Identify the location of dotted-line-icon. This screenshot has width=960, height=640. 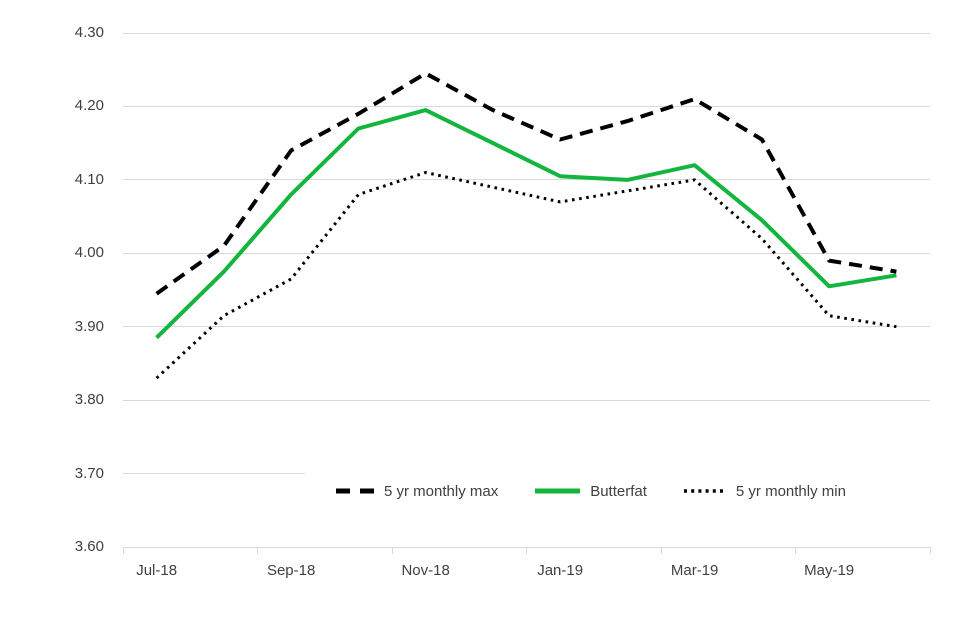
(704, 491).